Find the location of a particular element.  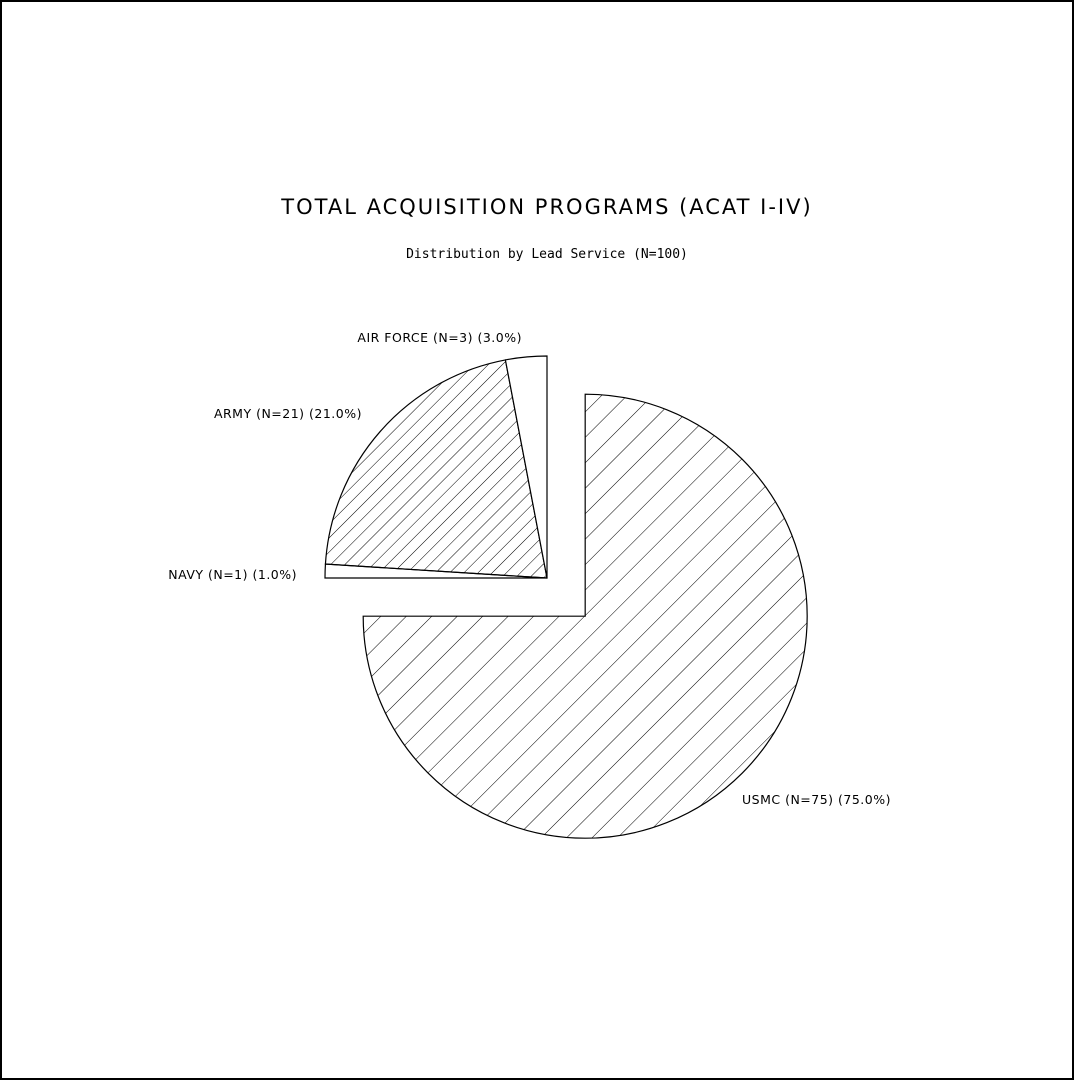

slice-label-navy: NAVY (N=1) (1.0%) is located at coordinates (232, 574).